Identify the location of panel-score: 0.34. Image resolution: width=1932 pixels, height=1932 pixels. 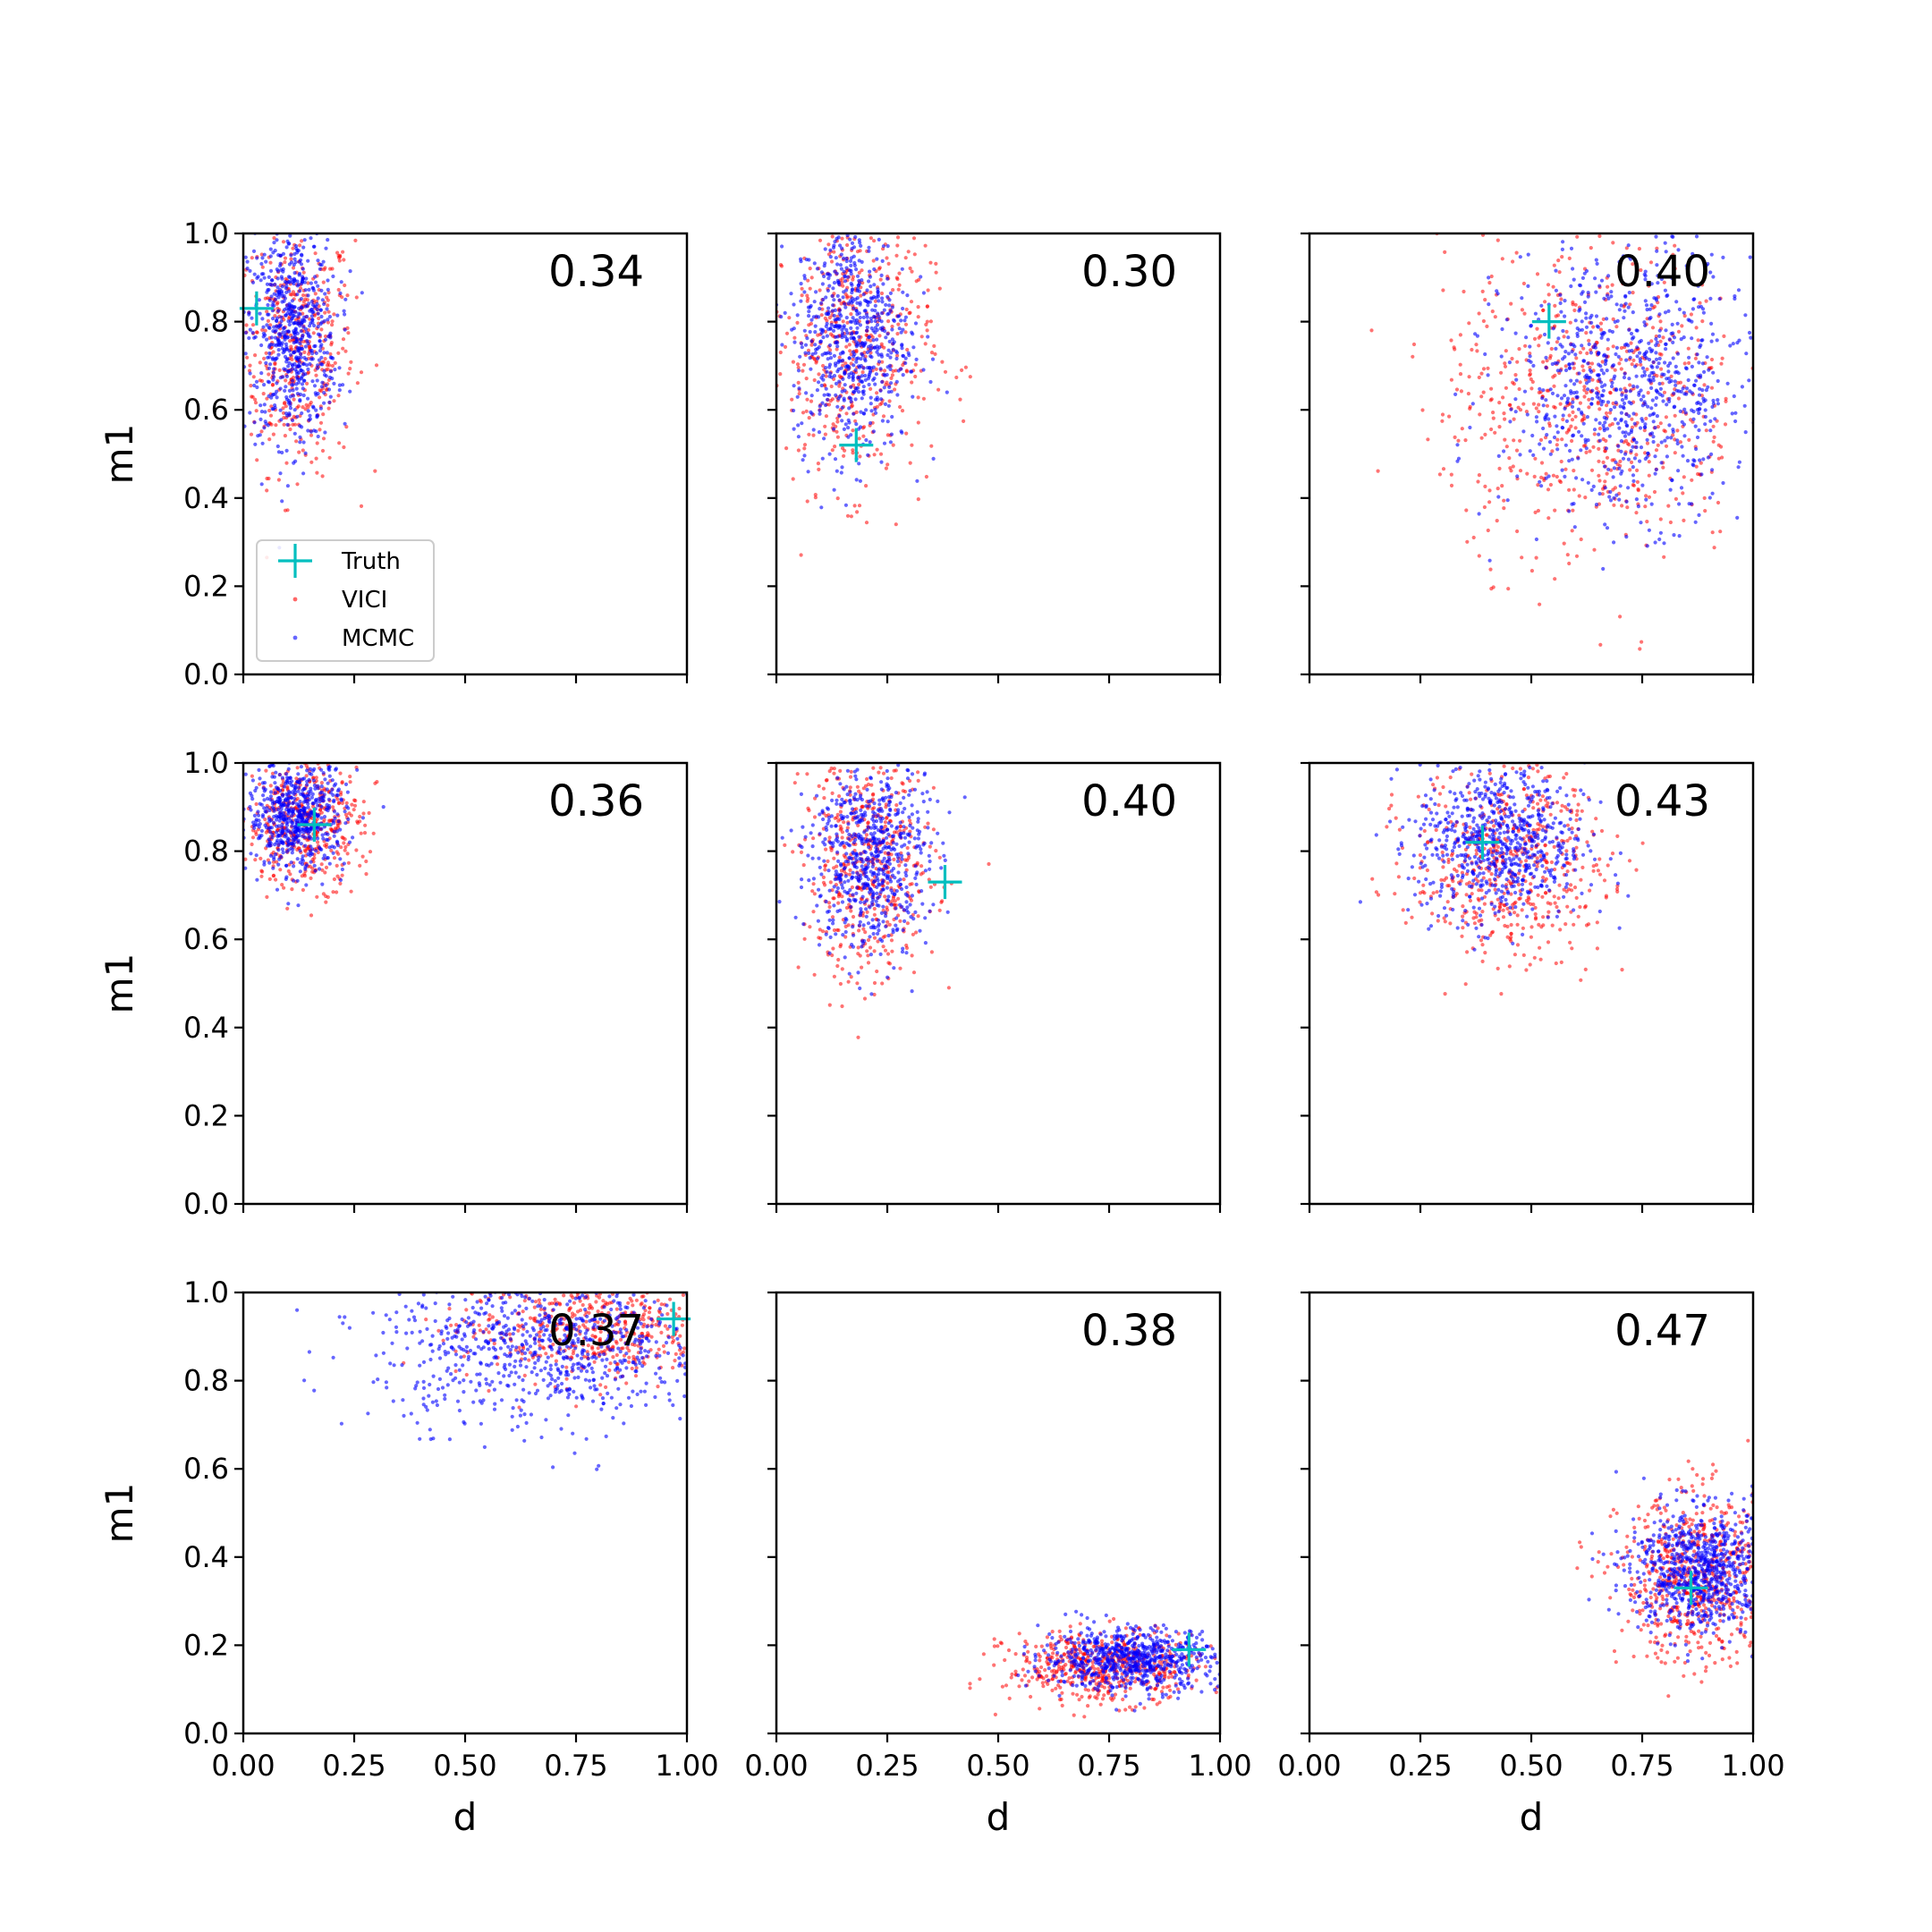
(596, 272).